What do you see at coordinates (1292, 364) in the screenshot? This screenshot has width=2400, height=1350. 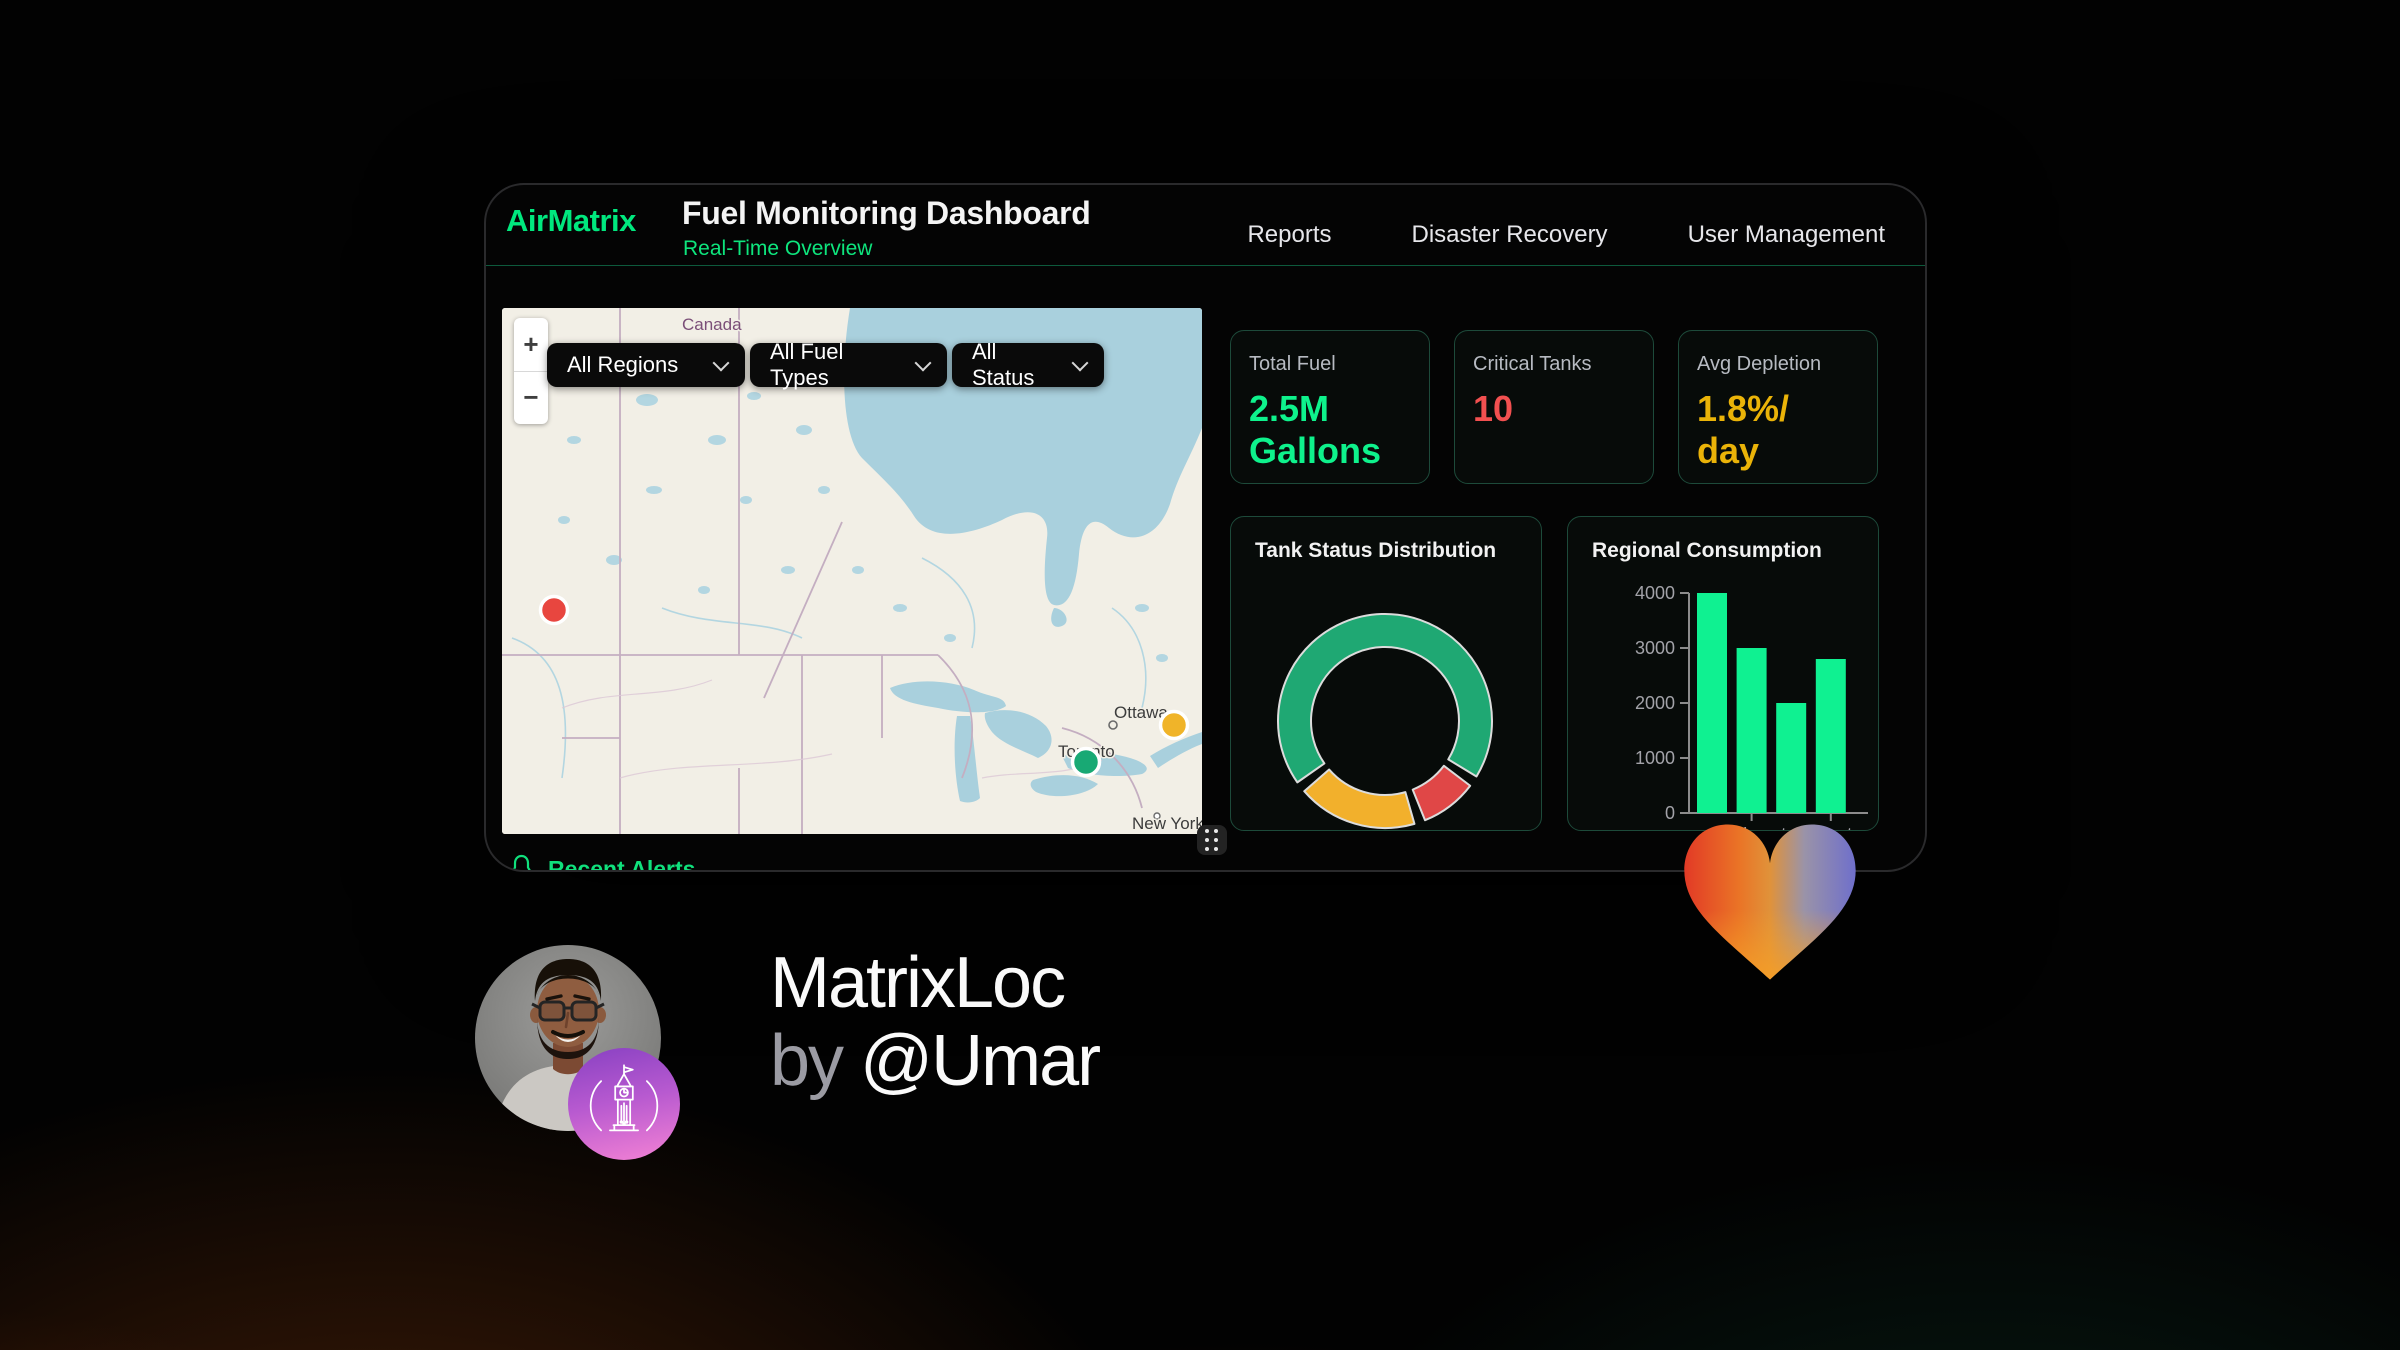 I see `stat-label: Total Fuel` at bounding box center [1292, 364].